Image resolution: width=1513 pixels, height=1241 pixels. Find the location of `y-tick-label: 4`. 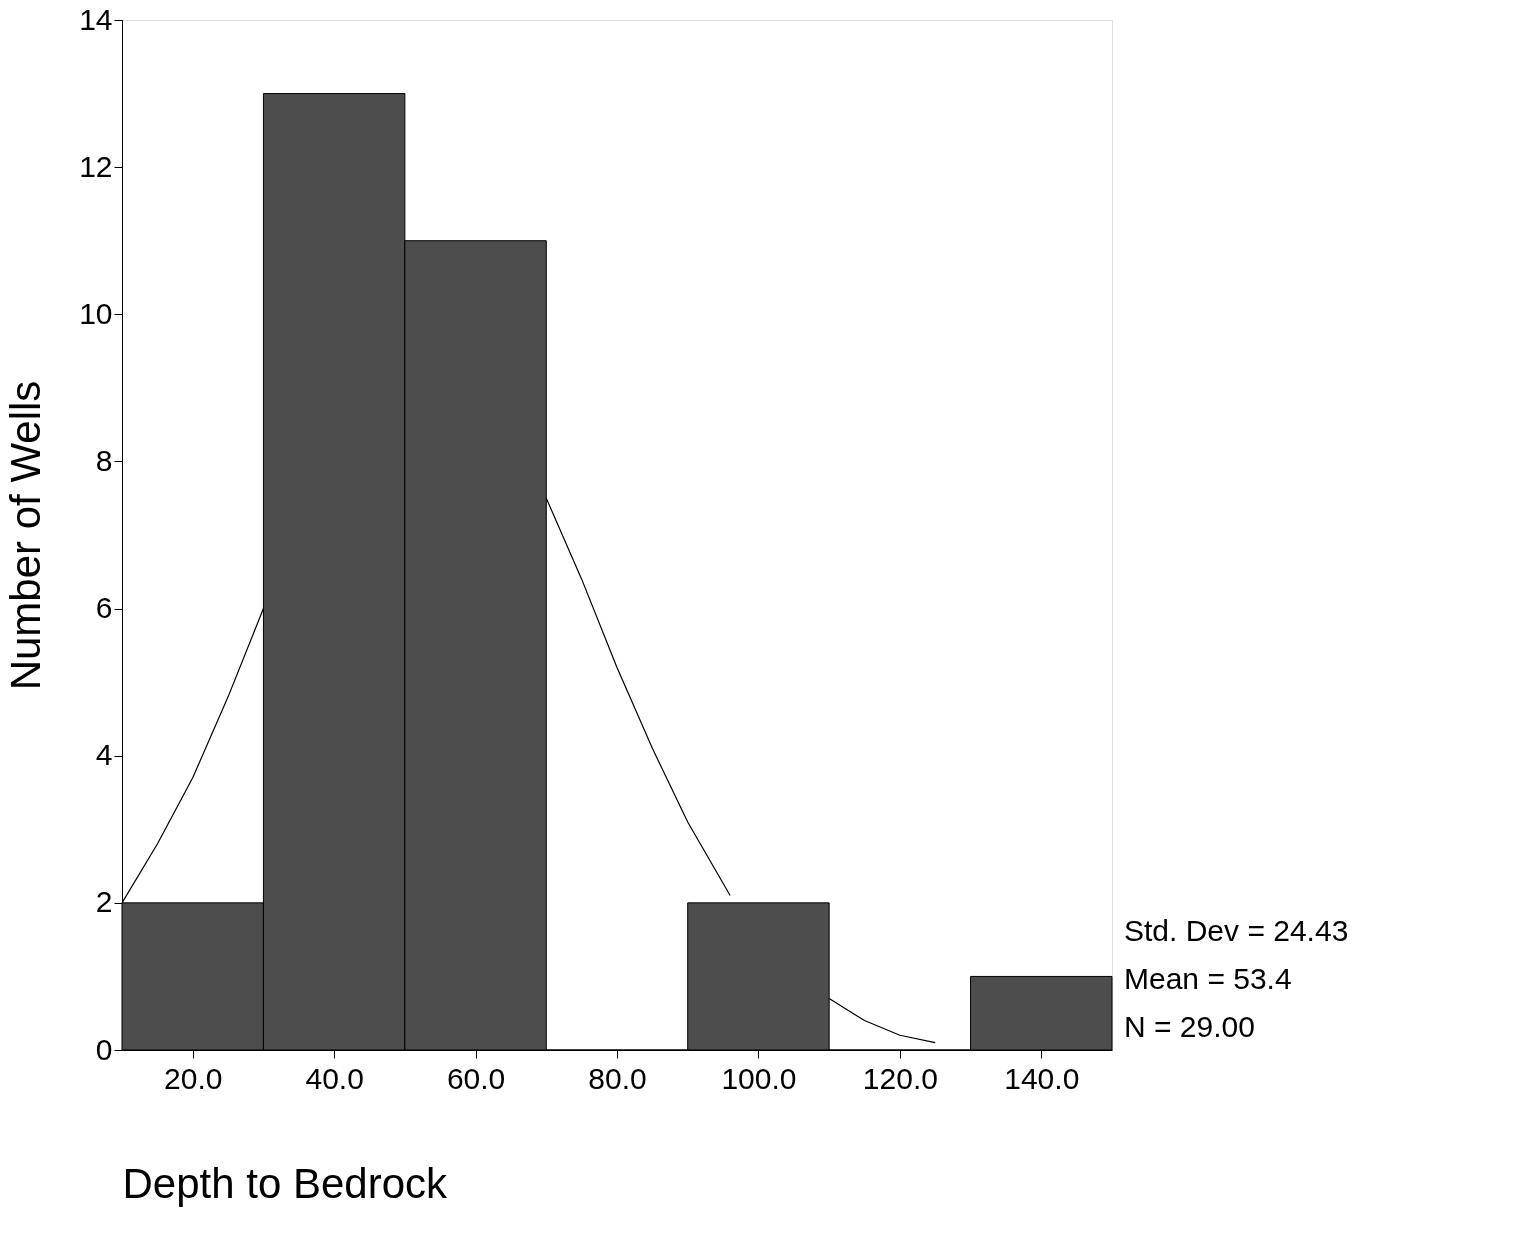

y-tick-label: 4 is located at coordinates (104, 755).